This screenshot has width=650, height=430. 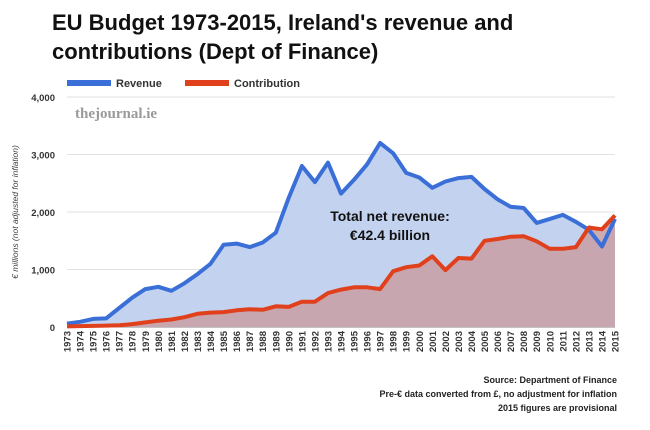 What do you see at coordinates (498, 341) in the screenshot?
I see `x-tick-label: 2006` at bounding box center [498, 341].